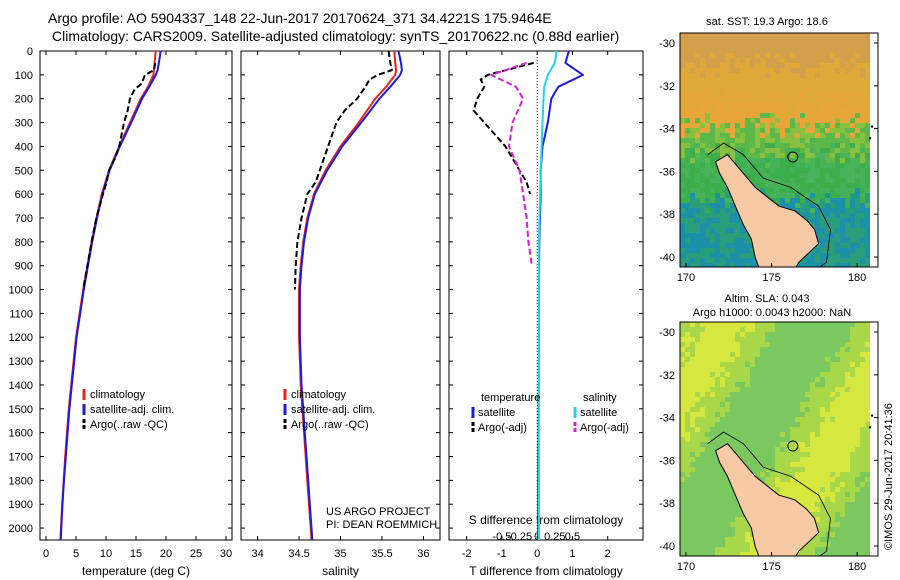 Image resolution: width=900 pixels, height=580 pixels. I want to click on series-line-temperature-argo-adj-, so click(503, 128).